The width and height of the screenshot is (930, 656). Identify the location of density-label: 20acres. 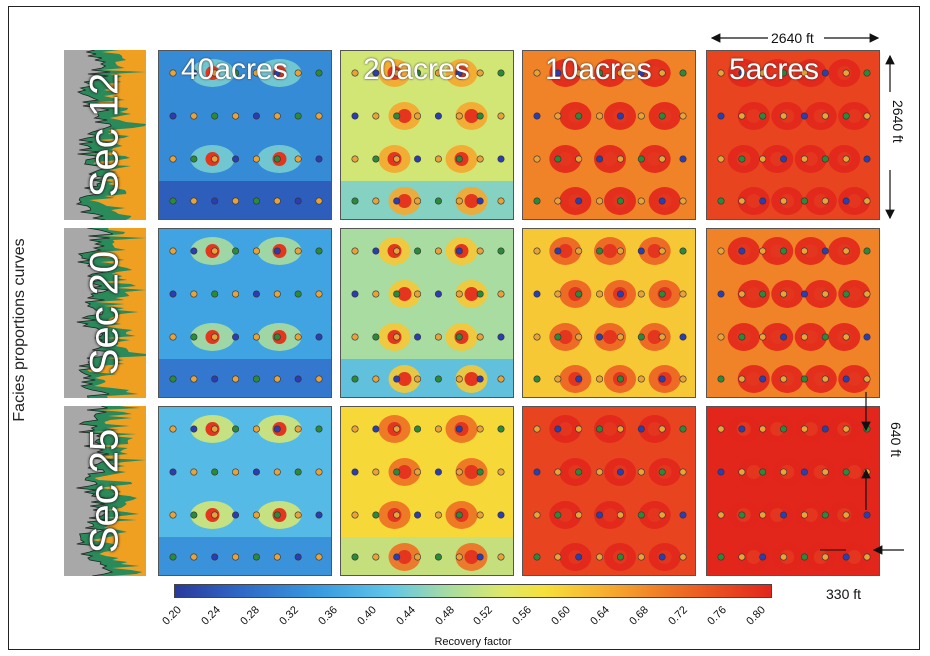
(416, 69).